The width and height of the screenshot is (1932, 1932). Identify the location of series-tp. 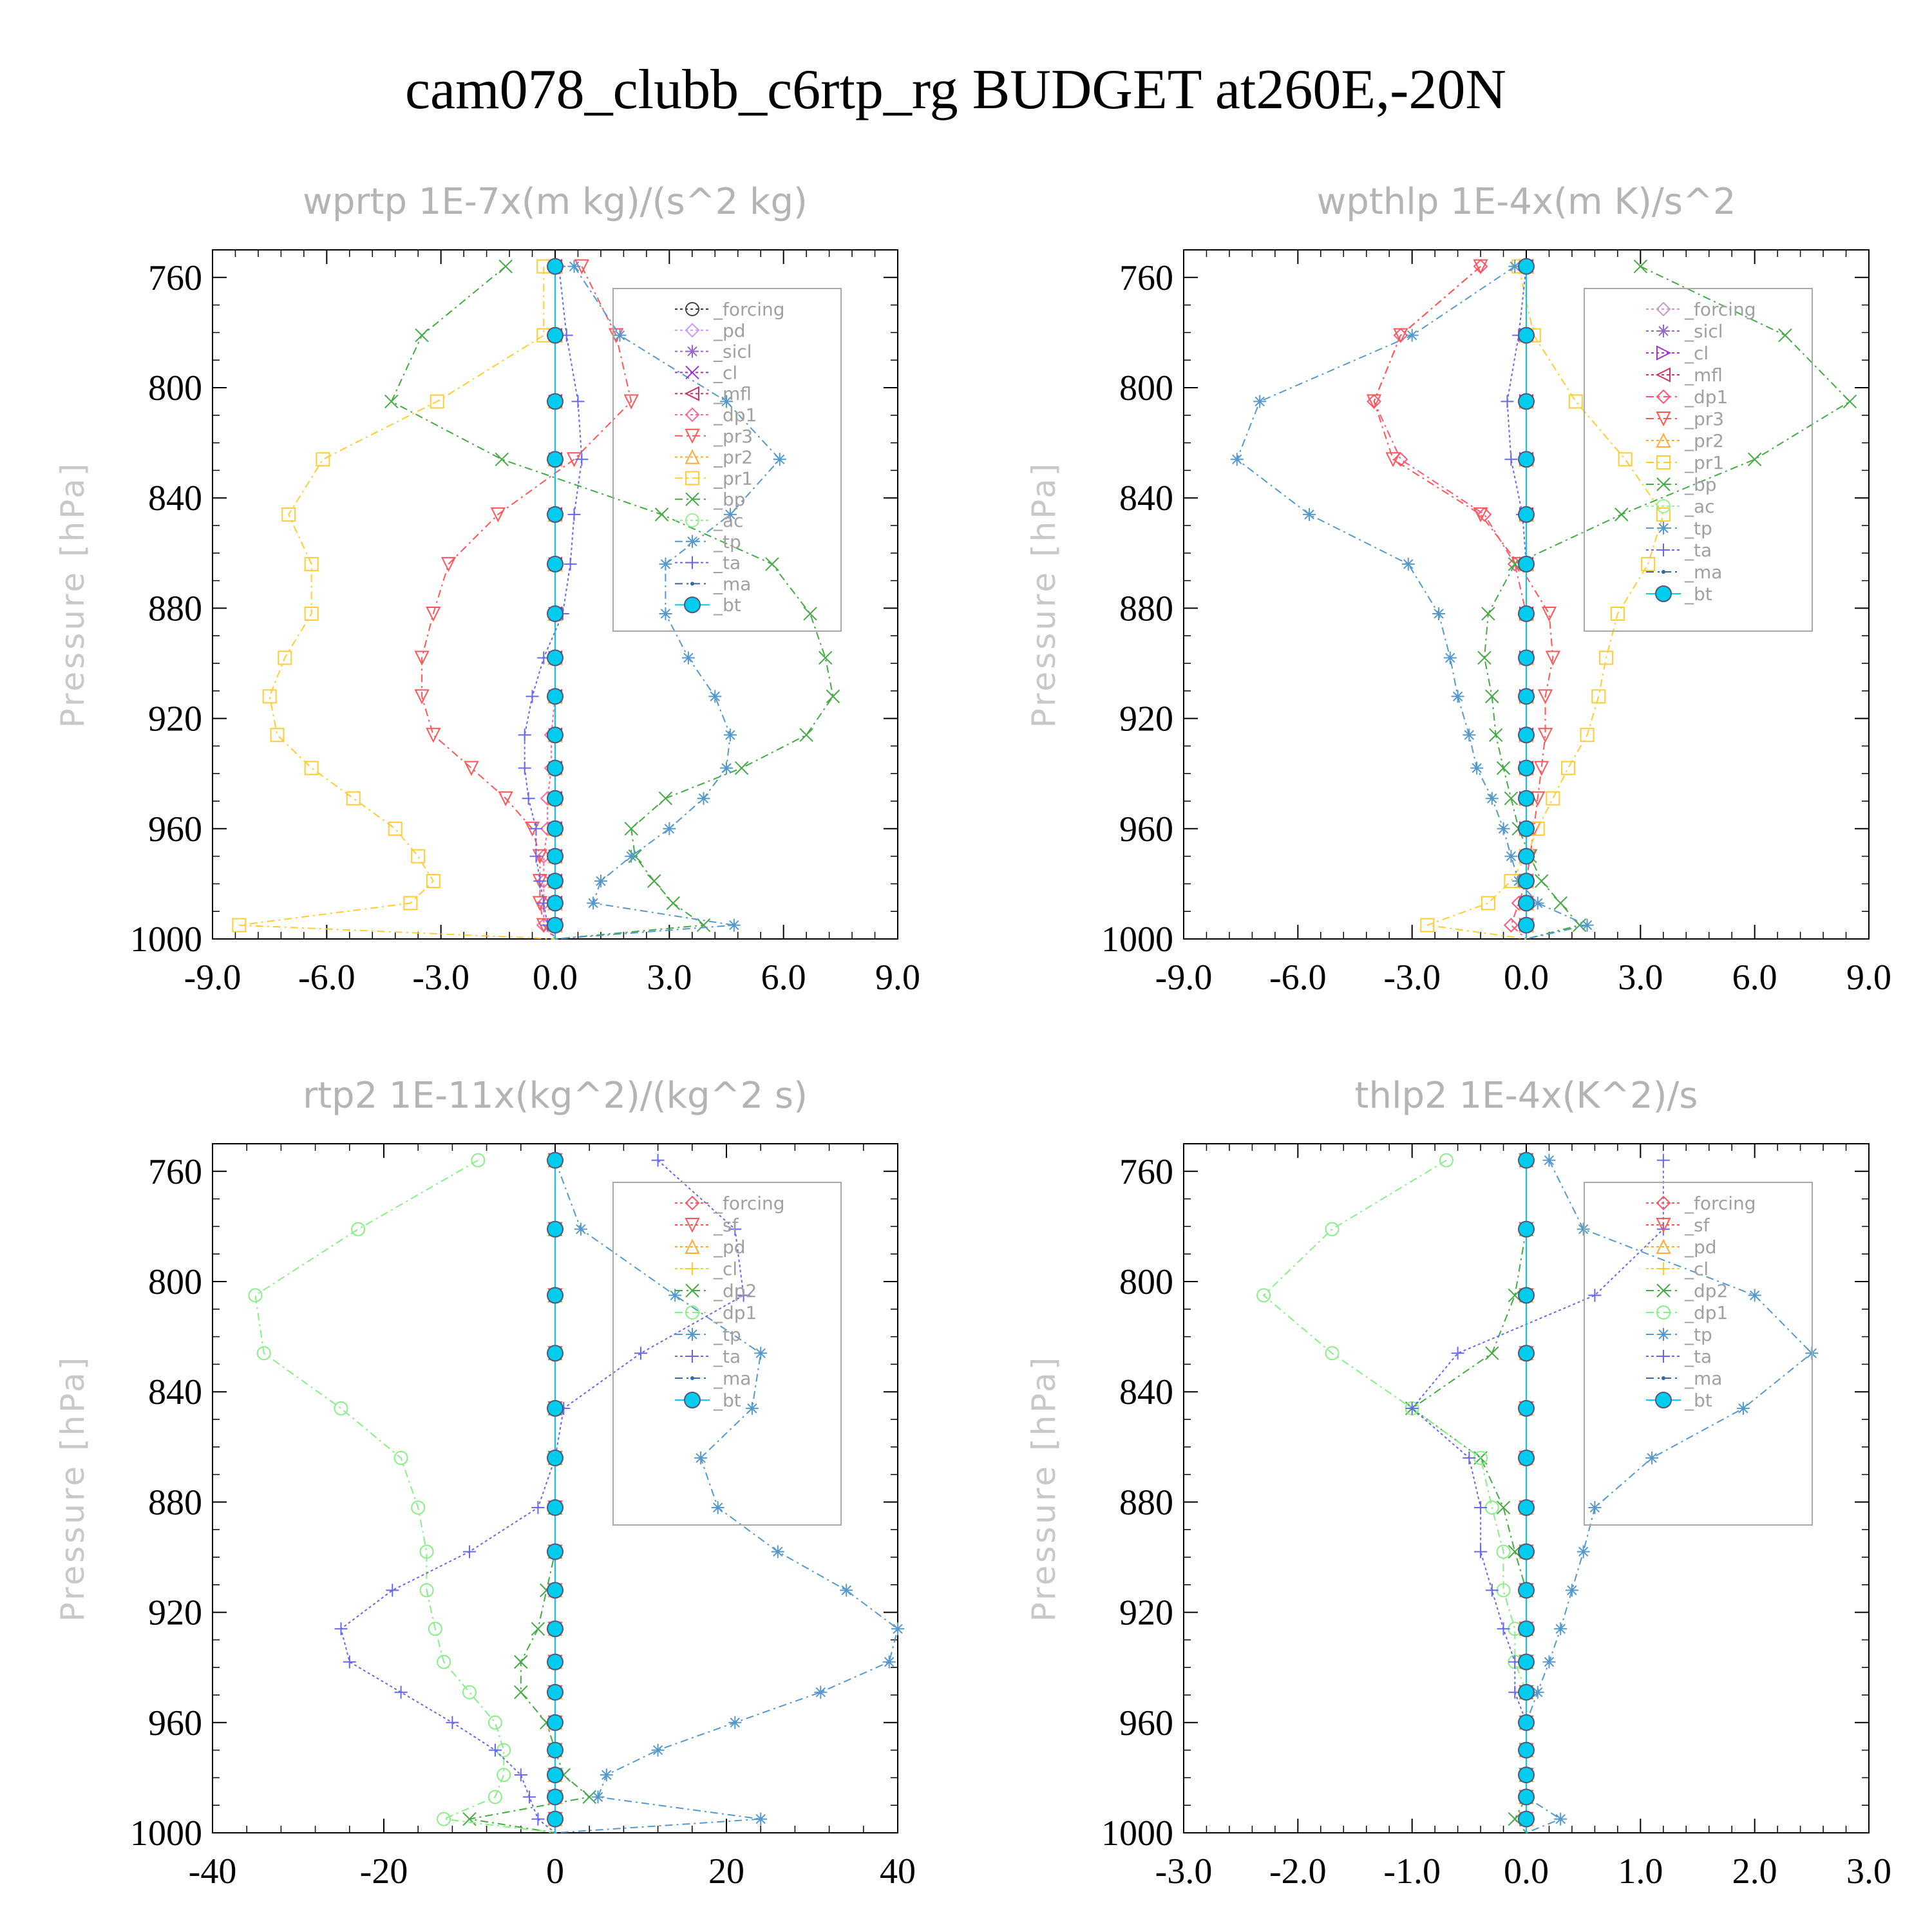
(726, 1493).